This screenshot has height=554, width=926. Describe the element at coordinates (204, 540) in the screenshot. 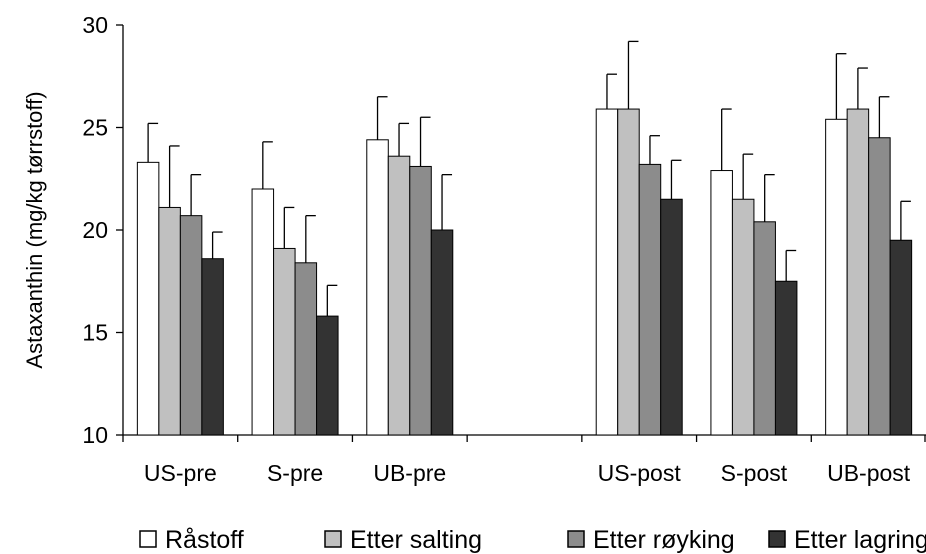

I see `legend-label: Råstoff` at that location.